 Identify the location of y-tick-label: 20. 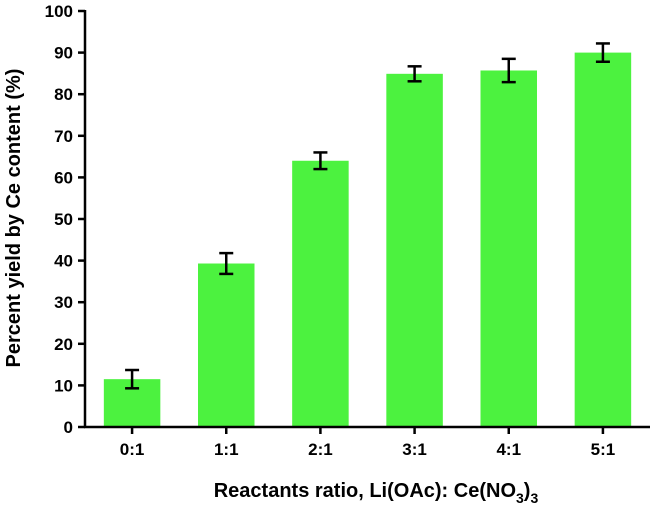
(63, 344).